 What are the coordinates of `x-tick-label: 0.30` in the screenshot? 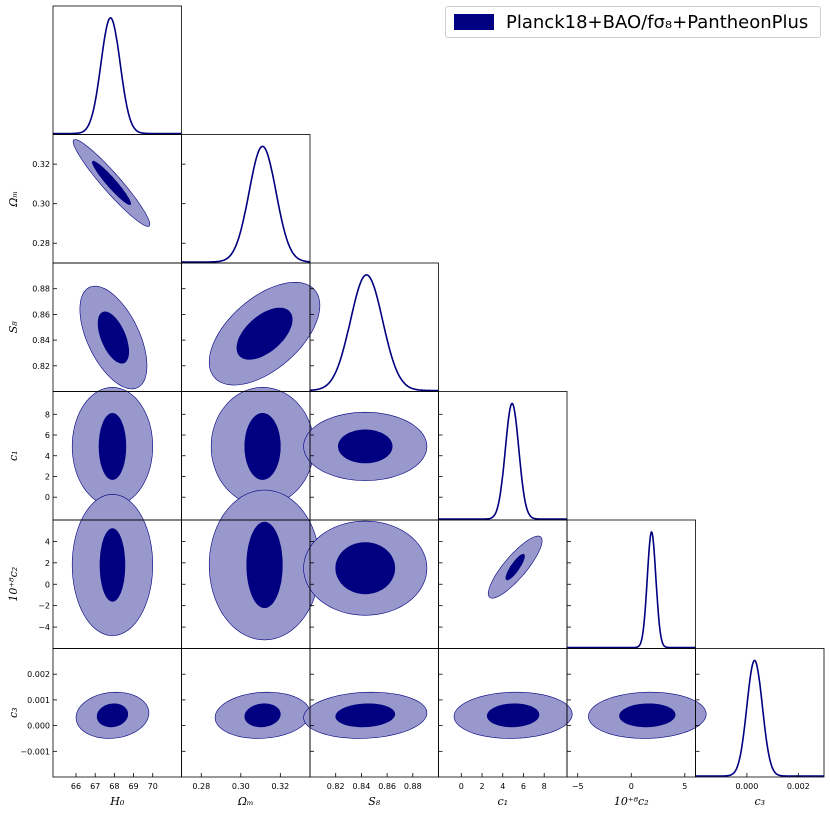 It's located at (241, 786).